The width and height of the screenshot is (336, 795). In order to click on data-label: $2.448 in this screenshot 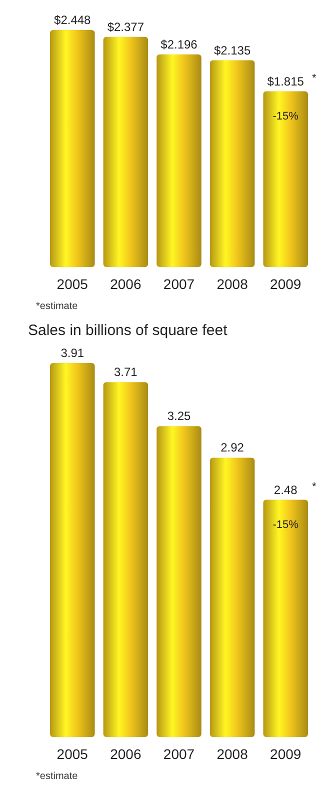, I will do `click(73, 20)`.